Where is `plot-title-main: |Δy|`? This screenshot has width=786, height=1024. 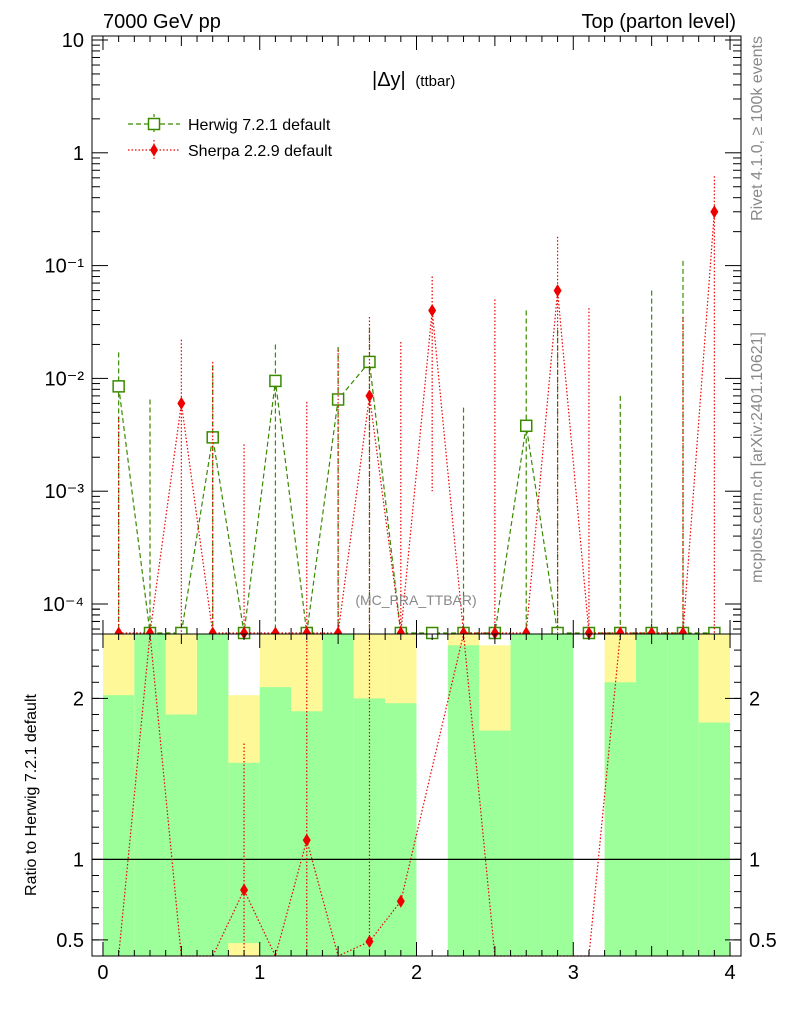 plot-title-main: |Δy| is located at coordinates (389, 80).